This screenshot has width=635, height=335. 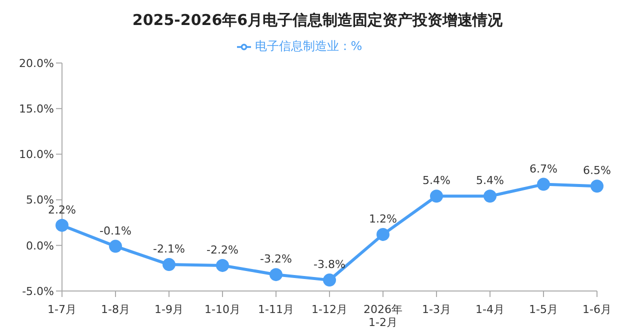 I want to click on x-tick-label: 1-8月, so click(x=115, y=309).